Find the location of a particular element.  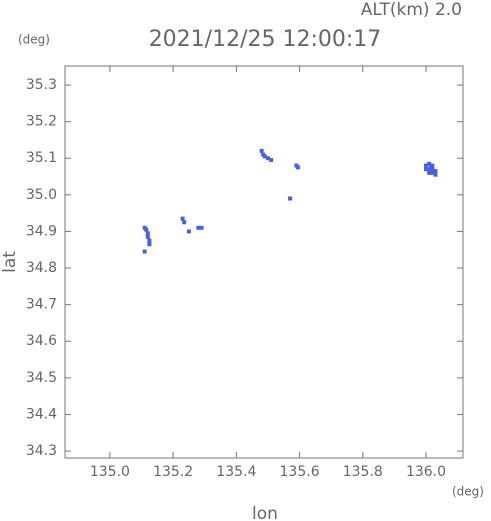

y-tick-label: 35.0 is located at coordinates (41, 195).